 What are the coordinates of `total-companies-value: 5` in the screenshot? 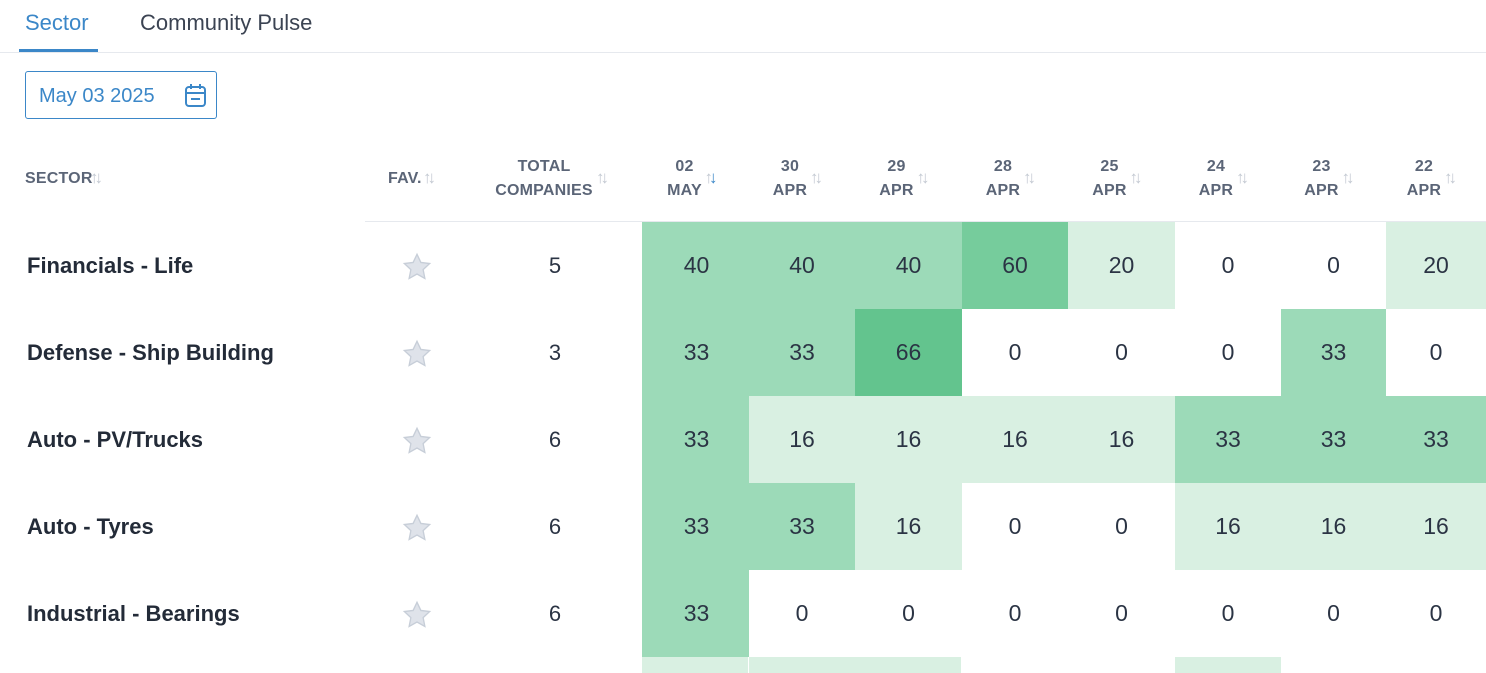 It's located at (555, 265).